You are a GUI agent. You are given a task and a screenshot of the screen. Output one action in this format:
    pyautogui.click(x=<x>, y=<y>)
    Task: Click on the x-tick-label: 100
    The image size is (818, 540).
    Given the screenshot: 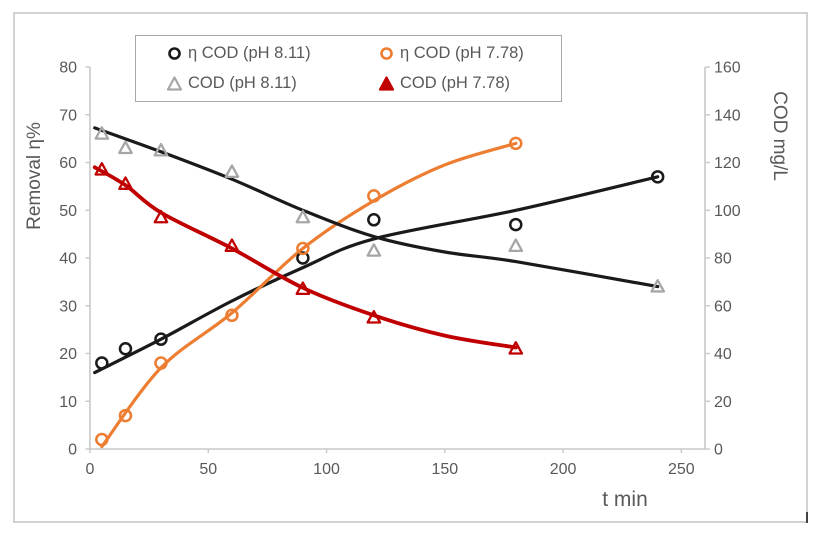 What is the action you would take?
    pyautogui.click(x=326, y=469)
    